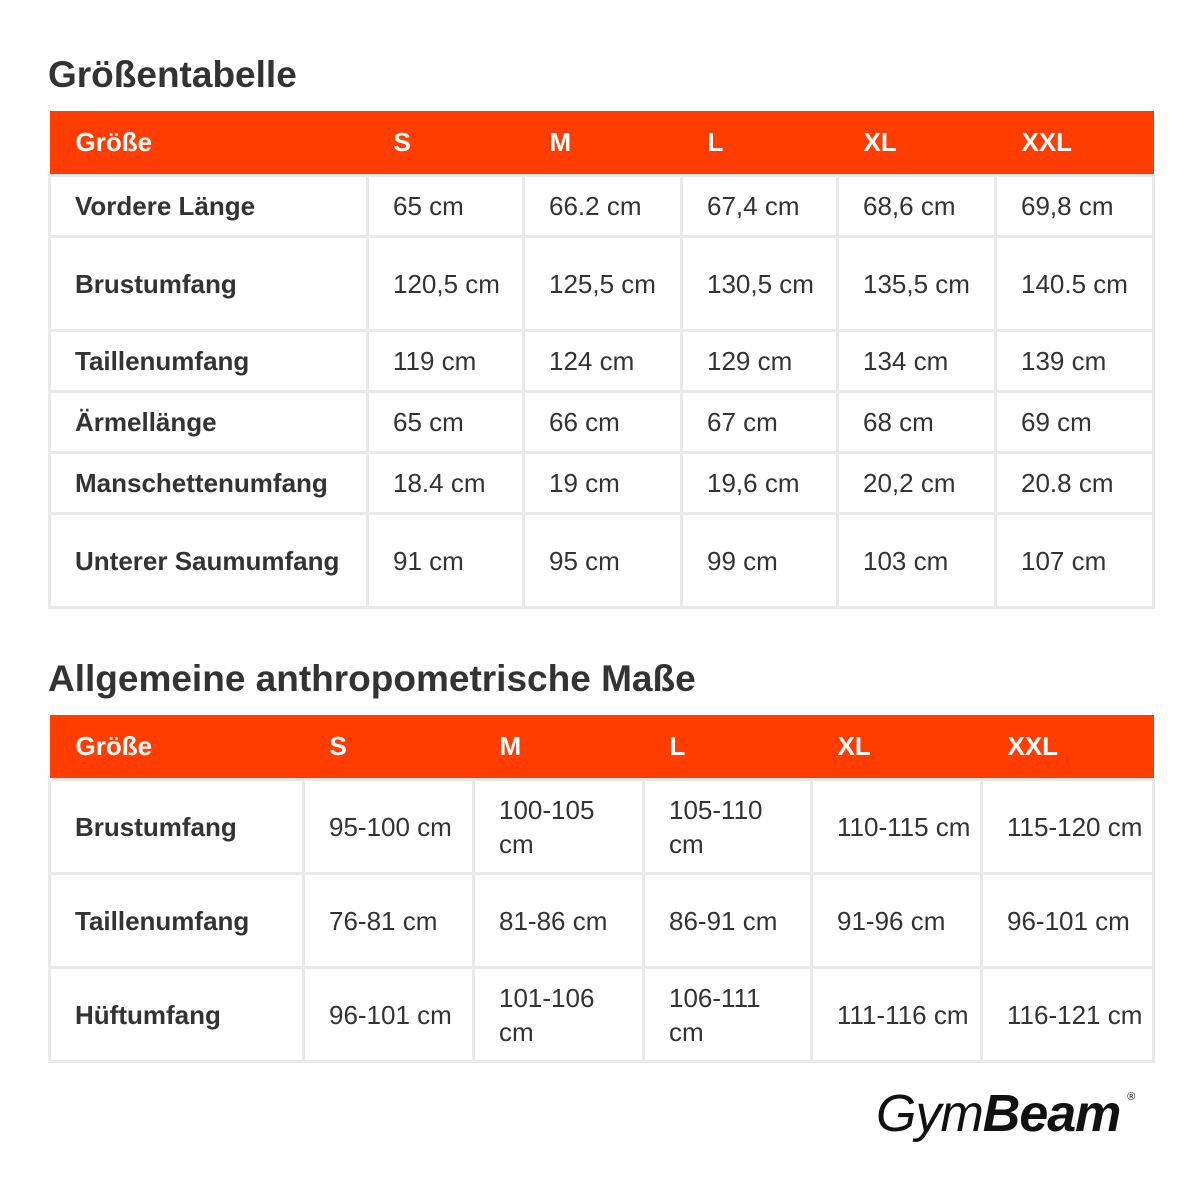 The height and width of the screenshot is (1200, 1200). I want to click on gymbeam-logo: GymBeam ®, so click(1005, 1114).